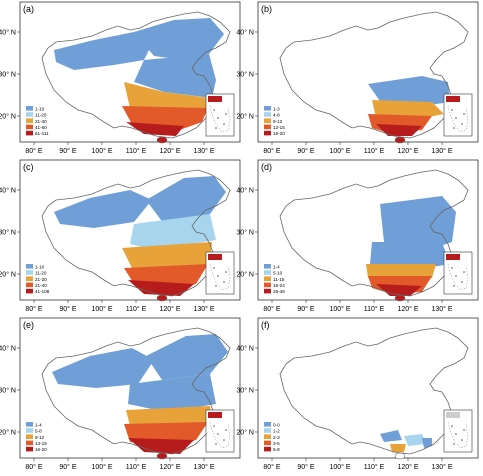 This screenshot has width=483, height=476. What do you see at coordinates (272, 437) in the screenshot?
I see `legend: 0-0 1-22-33-55-8` at bounding box center [272, 437].